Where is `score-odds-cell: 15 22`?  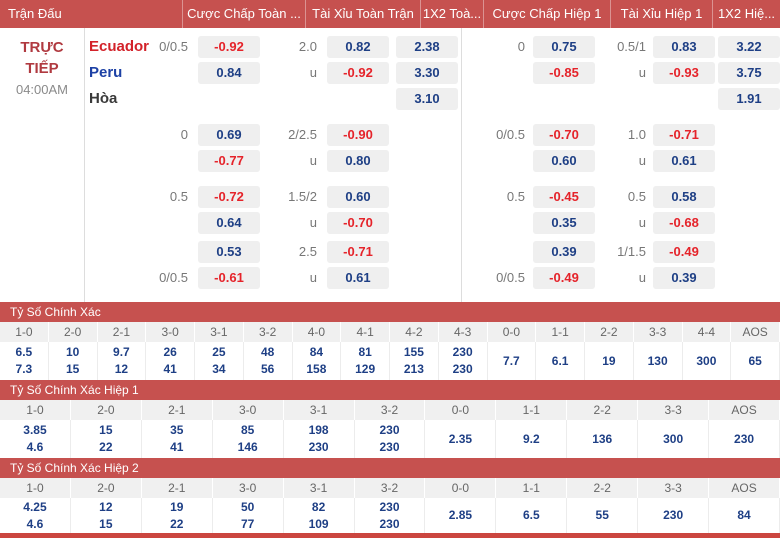 score-odds-cell: 15 22 is located at coordinates (106, 439).